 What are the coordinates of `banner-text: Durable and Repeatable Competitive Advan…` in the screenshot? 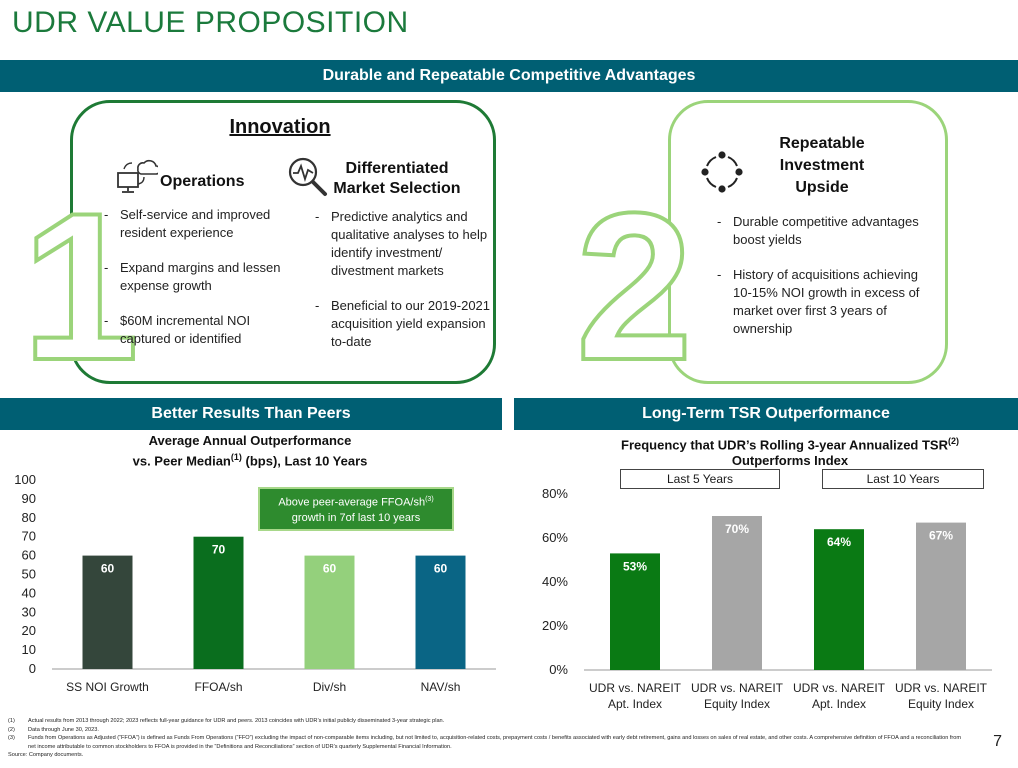 It's located at (509, 75).